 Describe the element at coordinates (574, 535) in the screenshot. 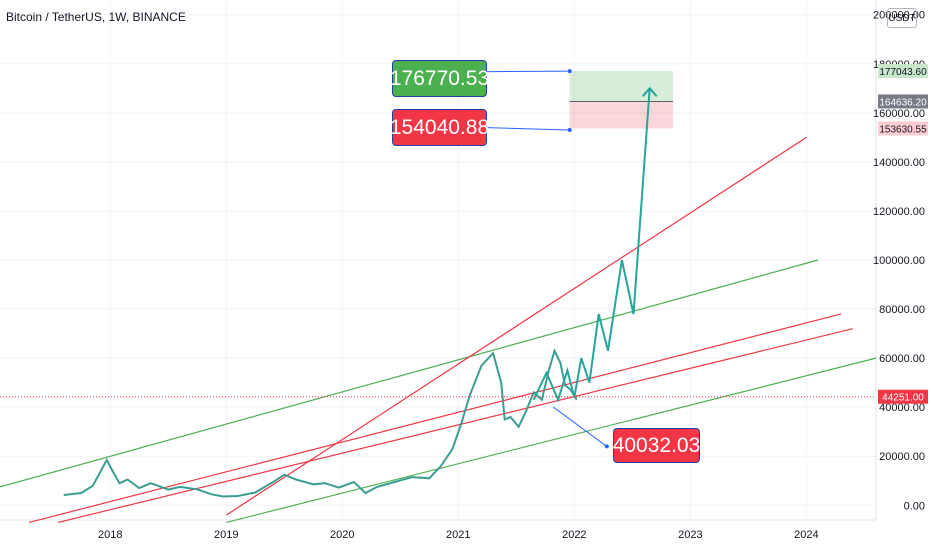

I see `x-tick-label: 2022` at that location.